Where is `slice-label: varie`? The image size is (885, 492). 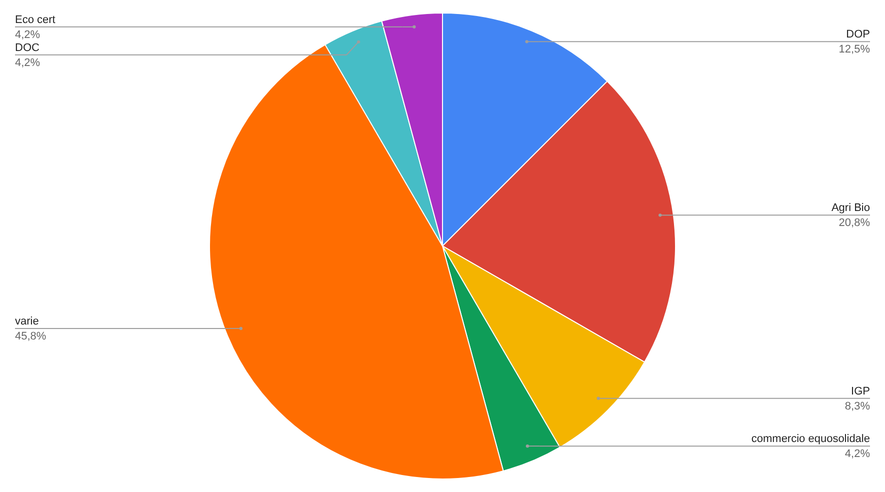
slice-label: varie is located at coordinates (27, 321).